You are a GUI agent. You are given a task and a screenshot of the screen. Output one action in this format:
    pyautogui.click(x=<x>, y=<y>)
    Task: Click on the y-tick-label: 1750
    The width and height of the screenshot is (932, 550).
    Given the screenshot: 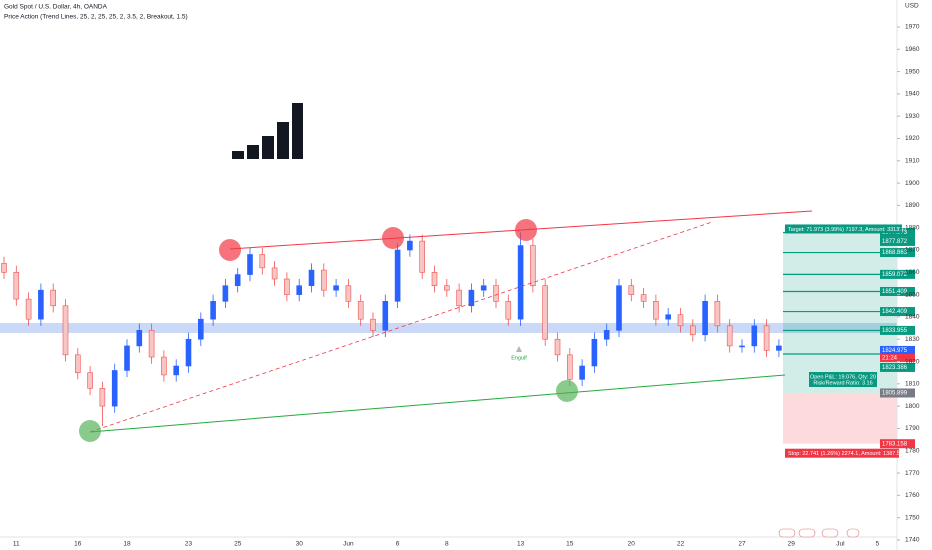 What is the action you would take?
    pyautogui.click(x=912, y=517)
    